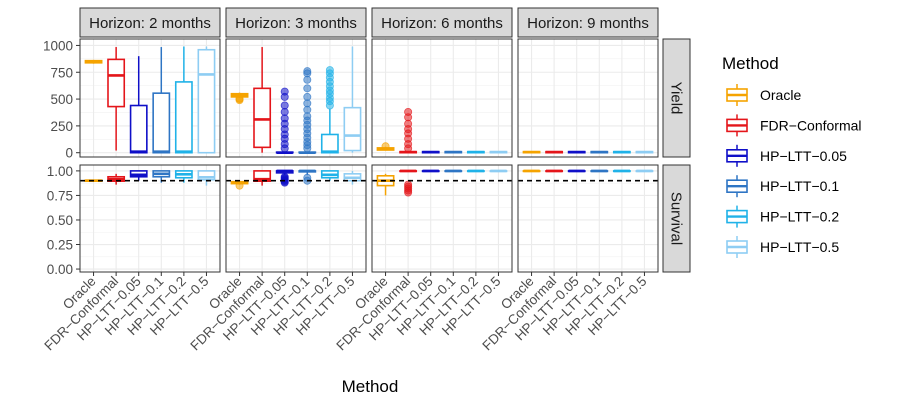  What do you see at coordinates (803, 156) in the screenshot?
I see `legend-label: HP−LTT−0.05` at bounding box center [803, 156].